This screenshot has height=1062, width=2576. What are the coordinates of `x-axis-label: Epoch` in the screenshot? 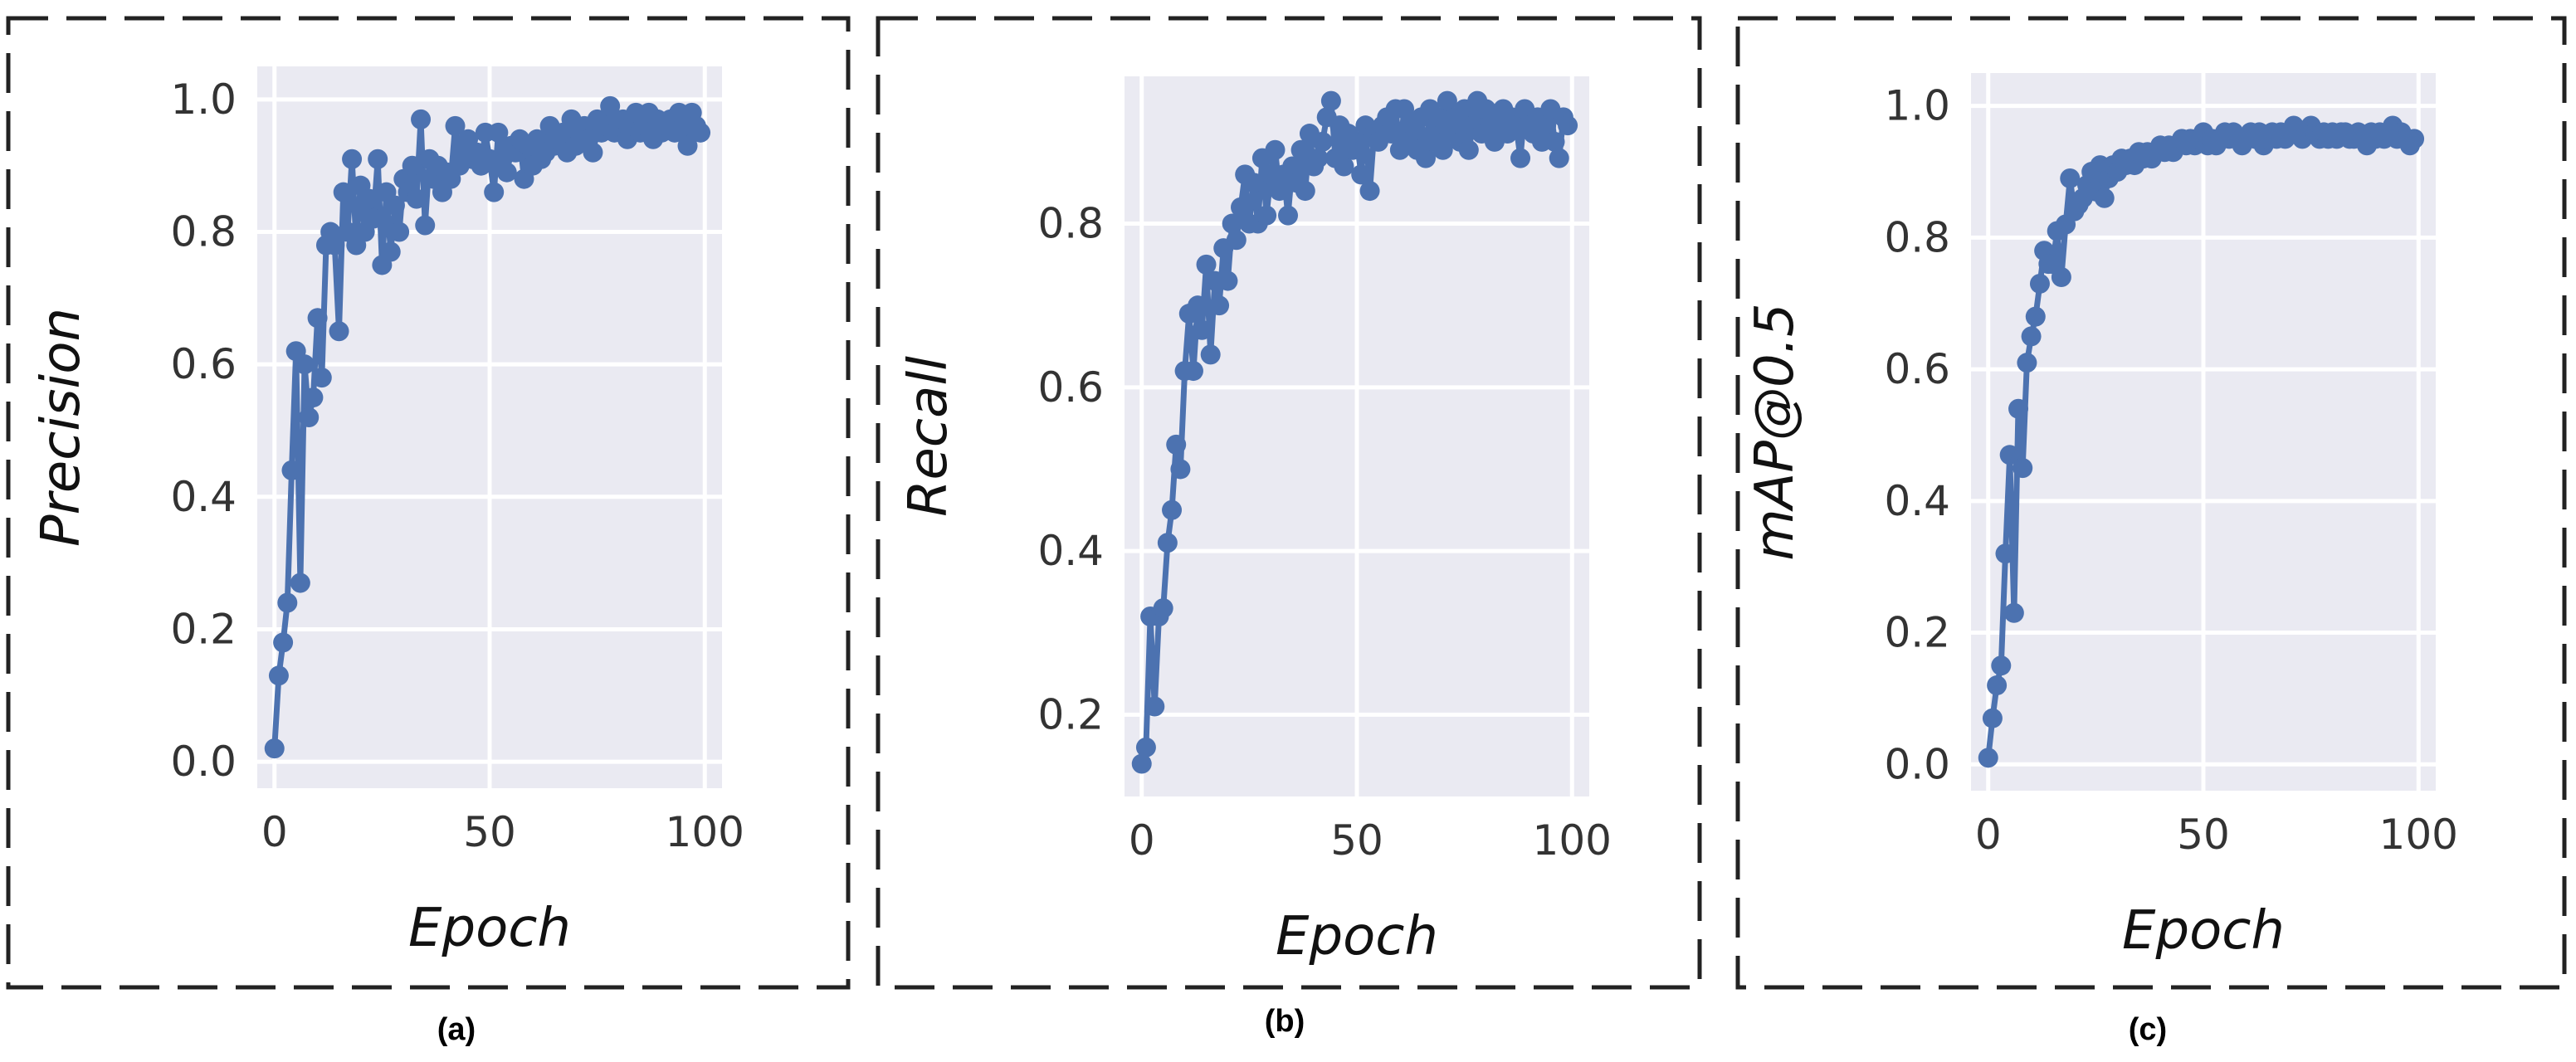 It's located at (1357, 936).